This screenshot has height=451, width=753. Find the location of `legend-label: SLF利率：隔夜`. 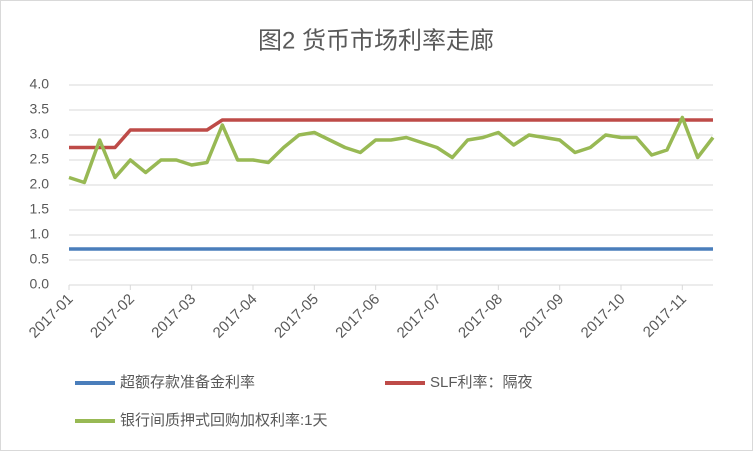

legend-label: SLF利率：隔夜 is located at coordinates (481, 382).